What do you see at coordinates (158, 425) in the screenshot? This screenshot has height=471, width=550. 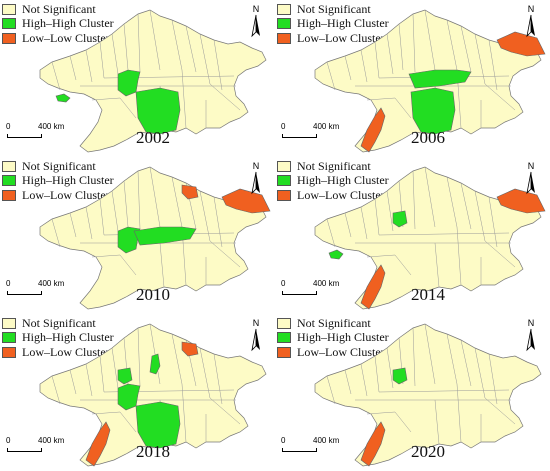 I see `high-high-region-central-south` at bounding box center [158, 425].